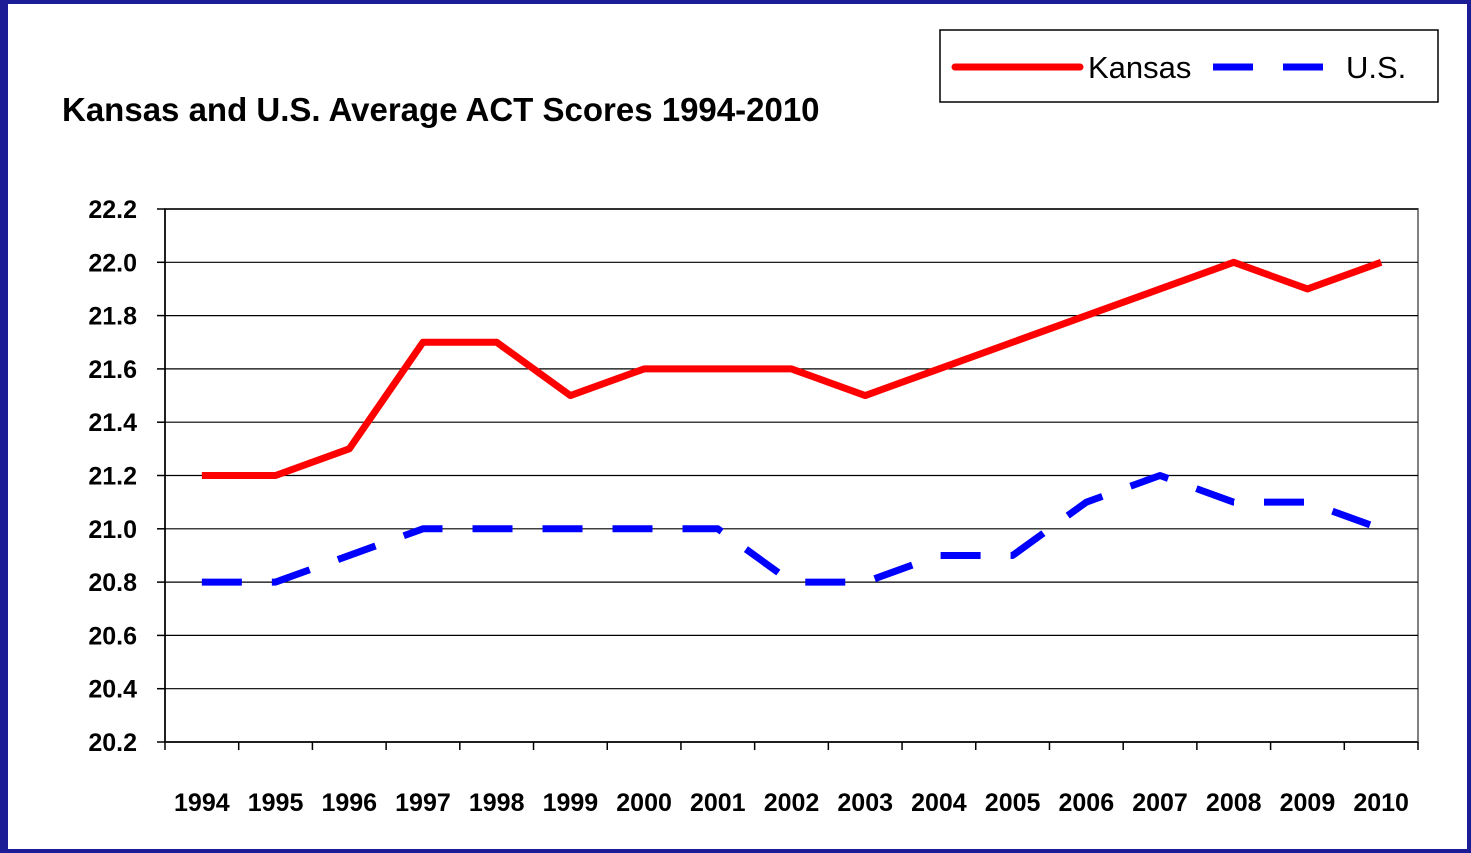  I want to click on x-tick-label: 2000, so click(644, 803).